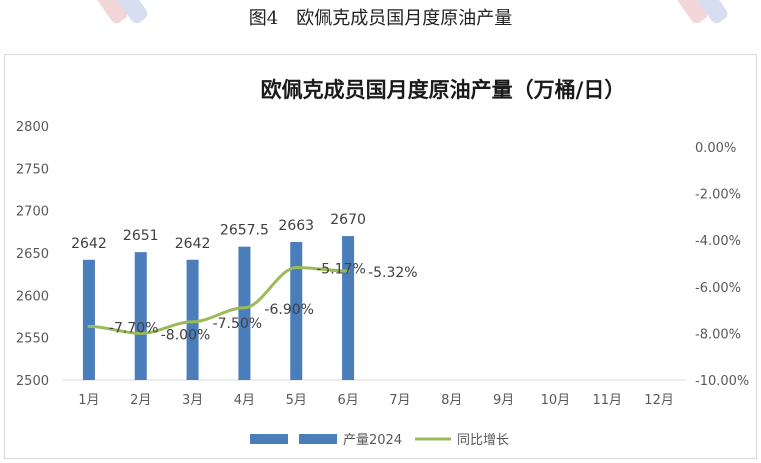 This screenshot has width=761, height=463. I want to click on y-right-tick-label: -2.00%, so click(718, 195).